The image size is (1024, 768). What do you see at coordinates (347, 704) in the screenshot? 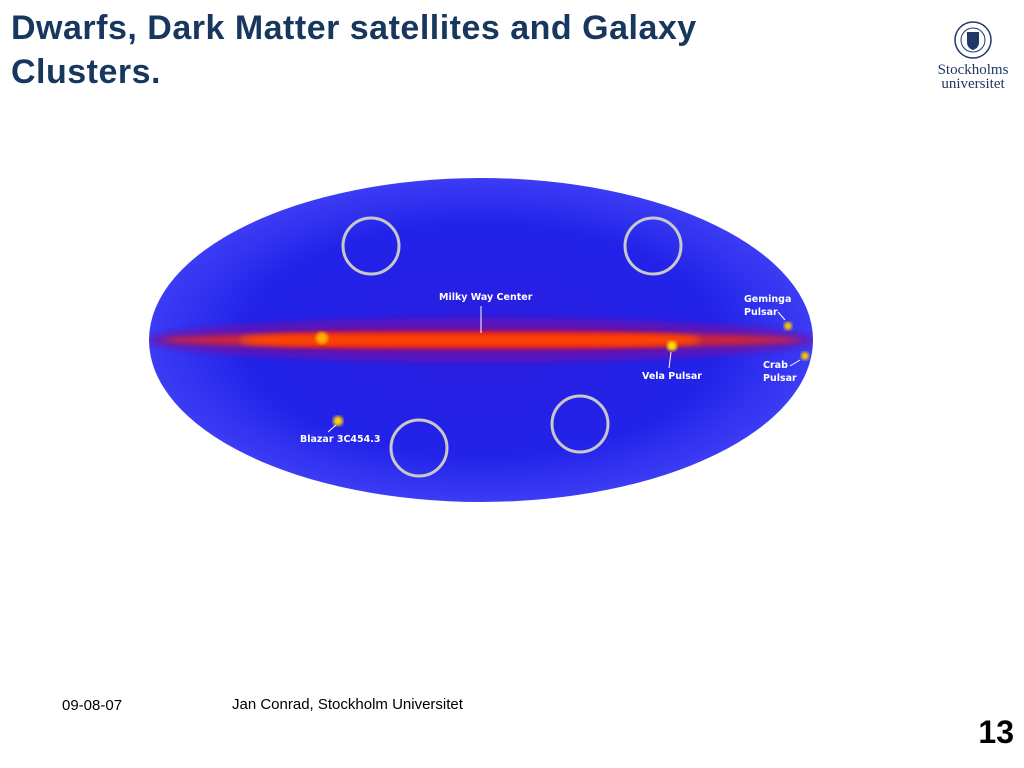
I see `footer-author: Jan Conrad, Stockholm Universitet` at bounding box center [347, 704].